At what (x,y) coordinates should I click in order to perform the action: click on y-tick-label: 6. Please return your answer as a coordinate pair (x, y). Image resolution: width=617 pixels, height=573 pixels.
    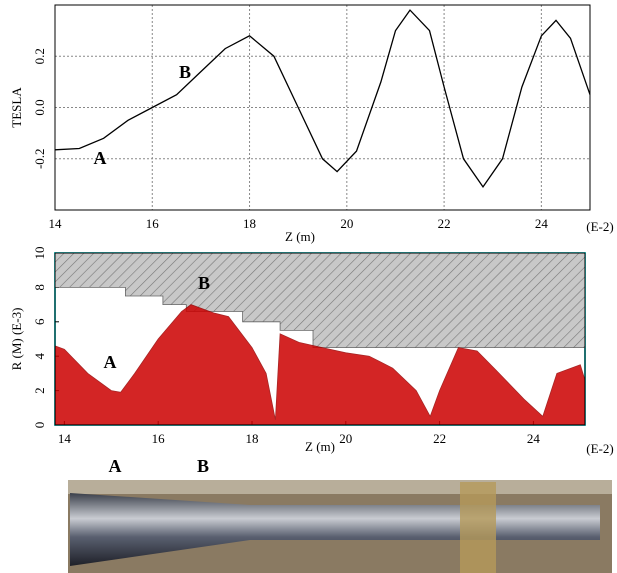
    Looking at the image, I should click on (39, 321).